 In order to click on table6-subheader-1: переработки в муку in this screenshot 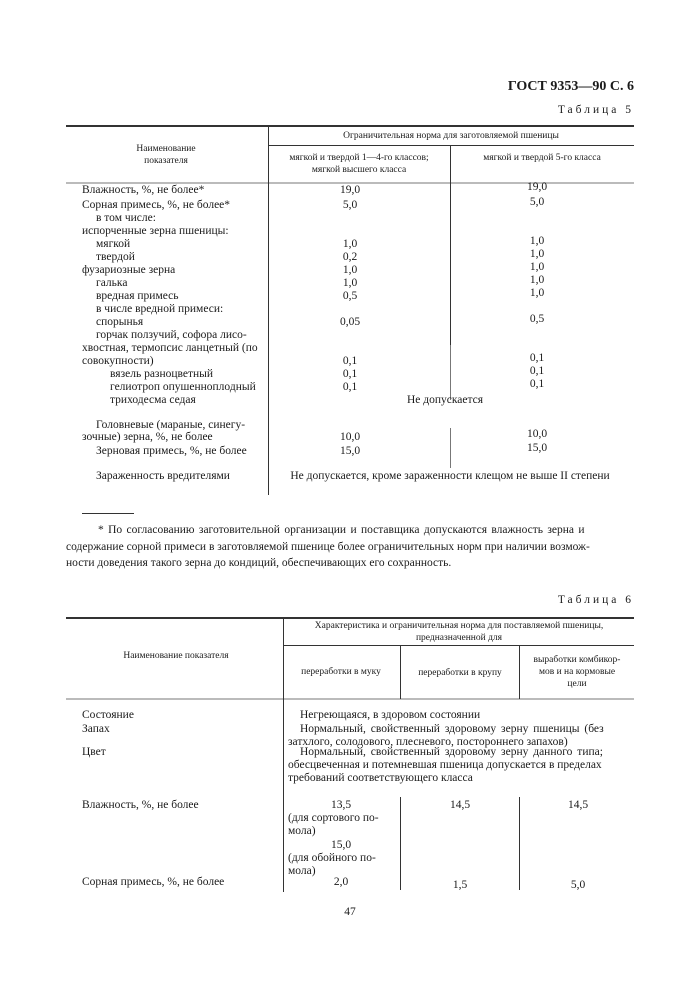, I will do `click(341, 672)`.